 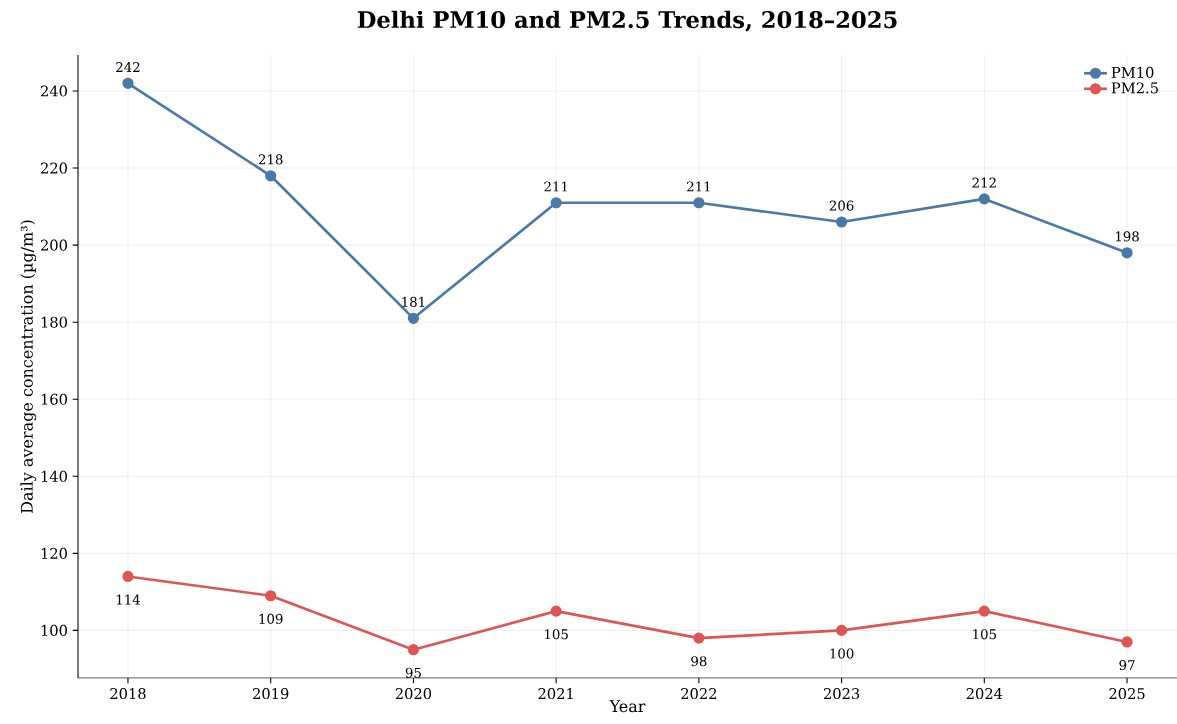 What do you see at coordinates (699, 661) in the screenshot?
I see `data-label: 98` at bounding box center [699, 661].